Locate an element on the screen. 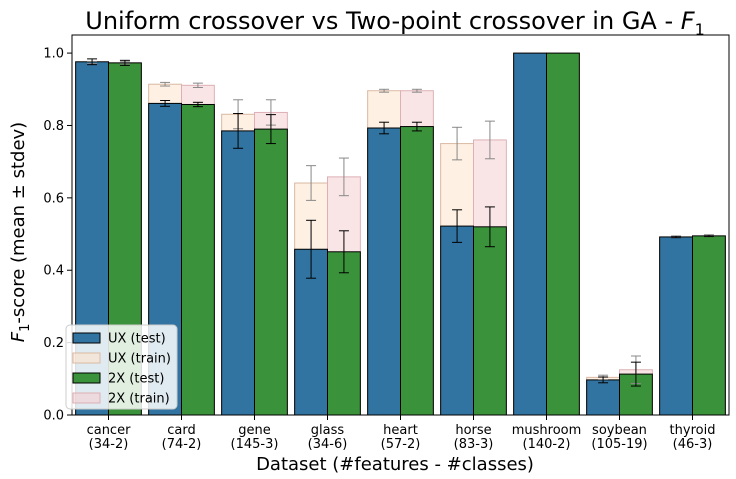  x-tick-sublabel-heart: (57-2) is located at coordinates (401, 444).